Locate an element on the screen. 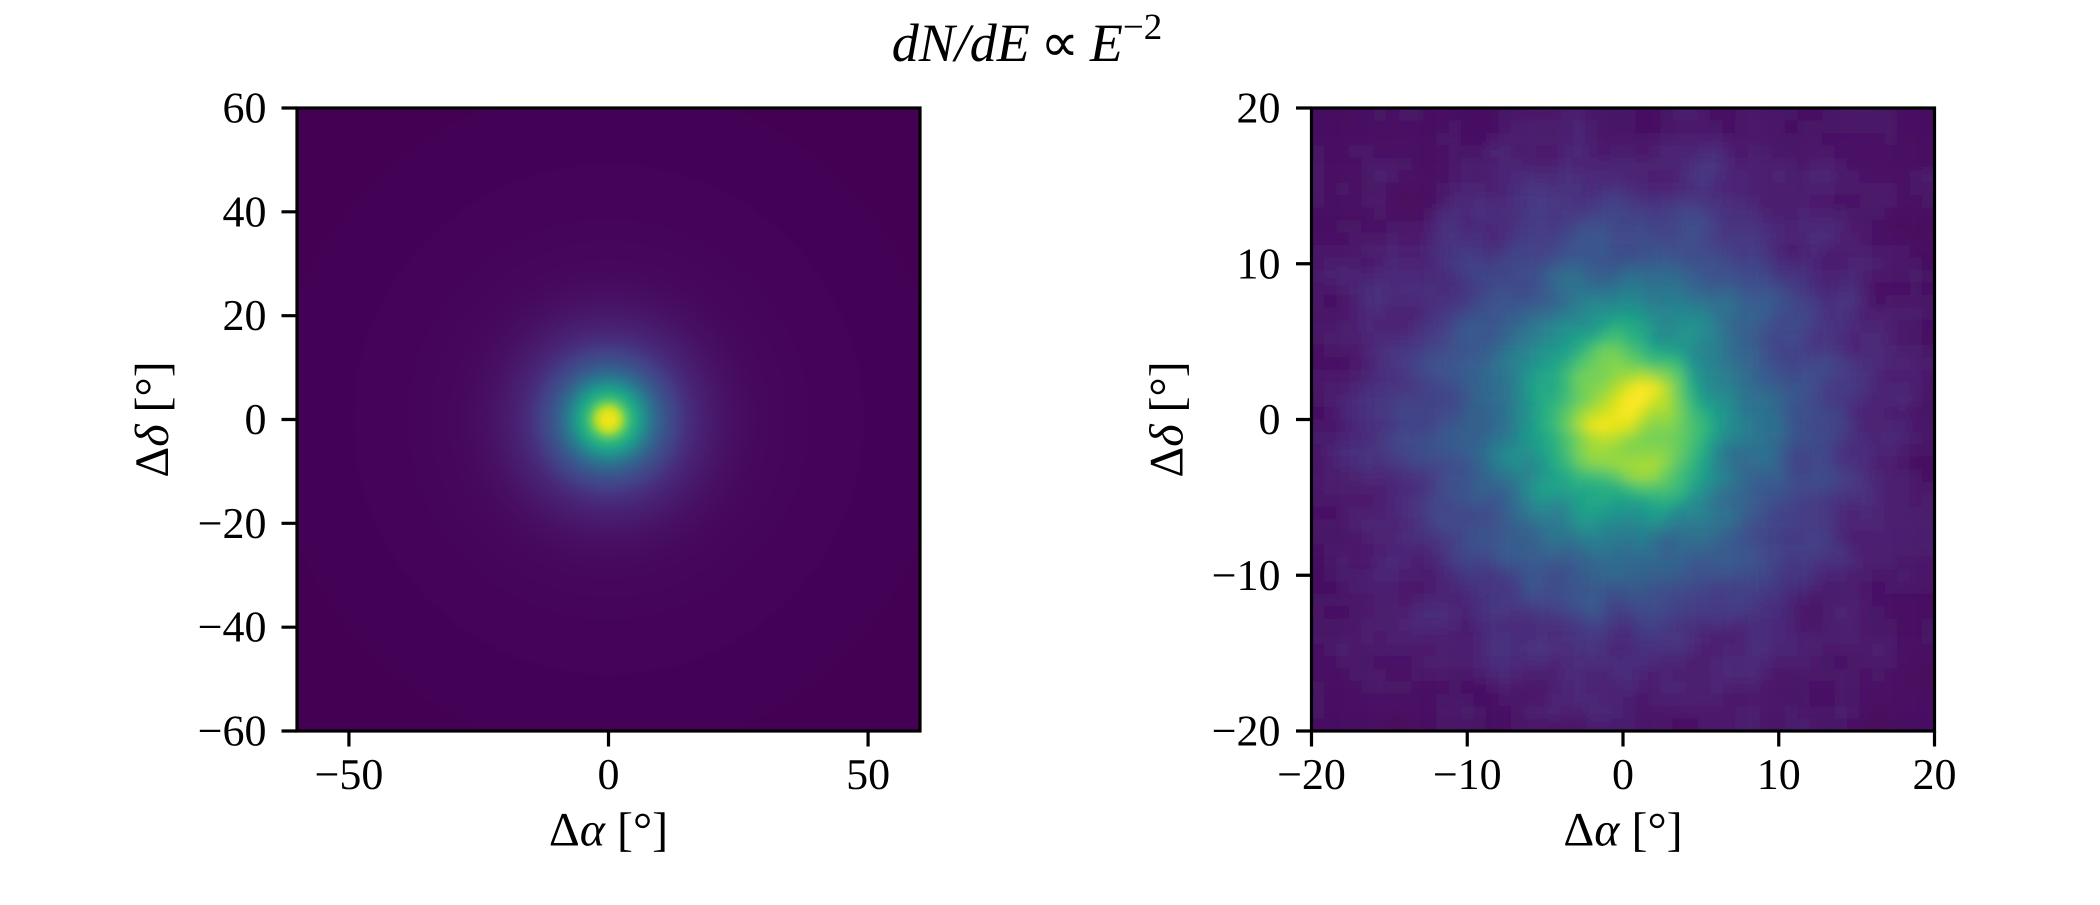 The height and width of the screenshot is (905, 2100). svg-text: 60 is located at coordinates (245, 108).